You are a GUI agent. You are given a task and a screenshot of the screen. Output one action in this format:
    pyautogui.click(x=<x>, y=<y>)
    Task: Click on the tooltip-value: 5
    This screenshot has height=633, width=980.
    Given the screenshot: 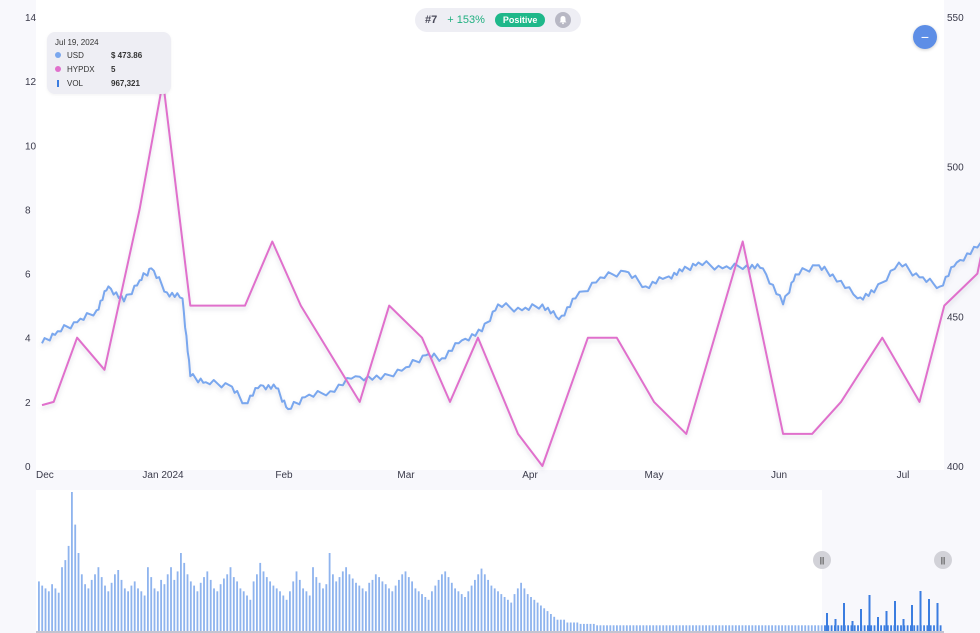 What is the action you would take?
    pyautogui.click(x=113, y=69)
    